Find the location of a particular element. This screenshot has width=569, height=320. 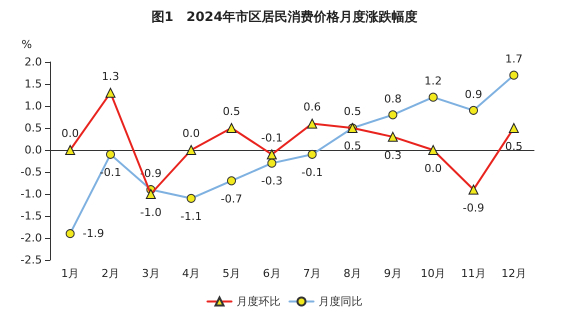

y-tick-label: -1.5 is located at coordinates (31, 216).